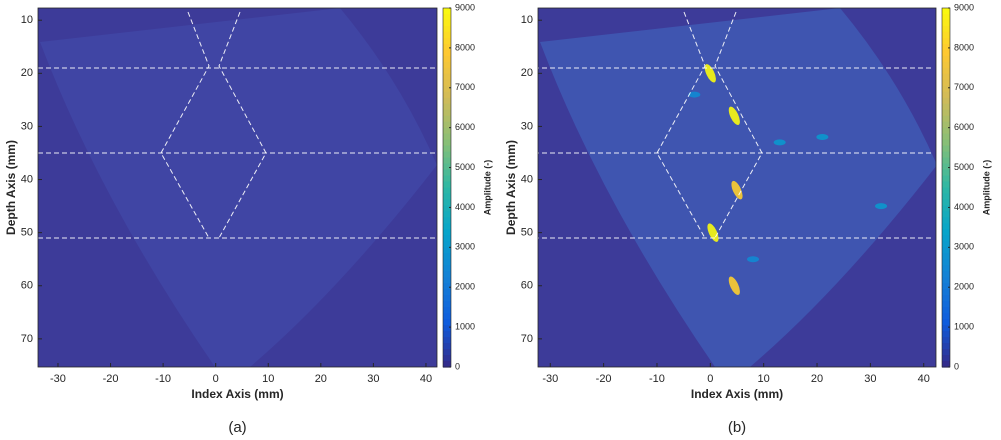  I want to click on x-tick-label: -10, so click(163, 379).